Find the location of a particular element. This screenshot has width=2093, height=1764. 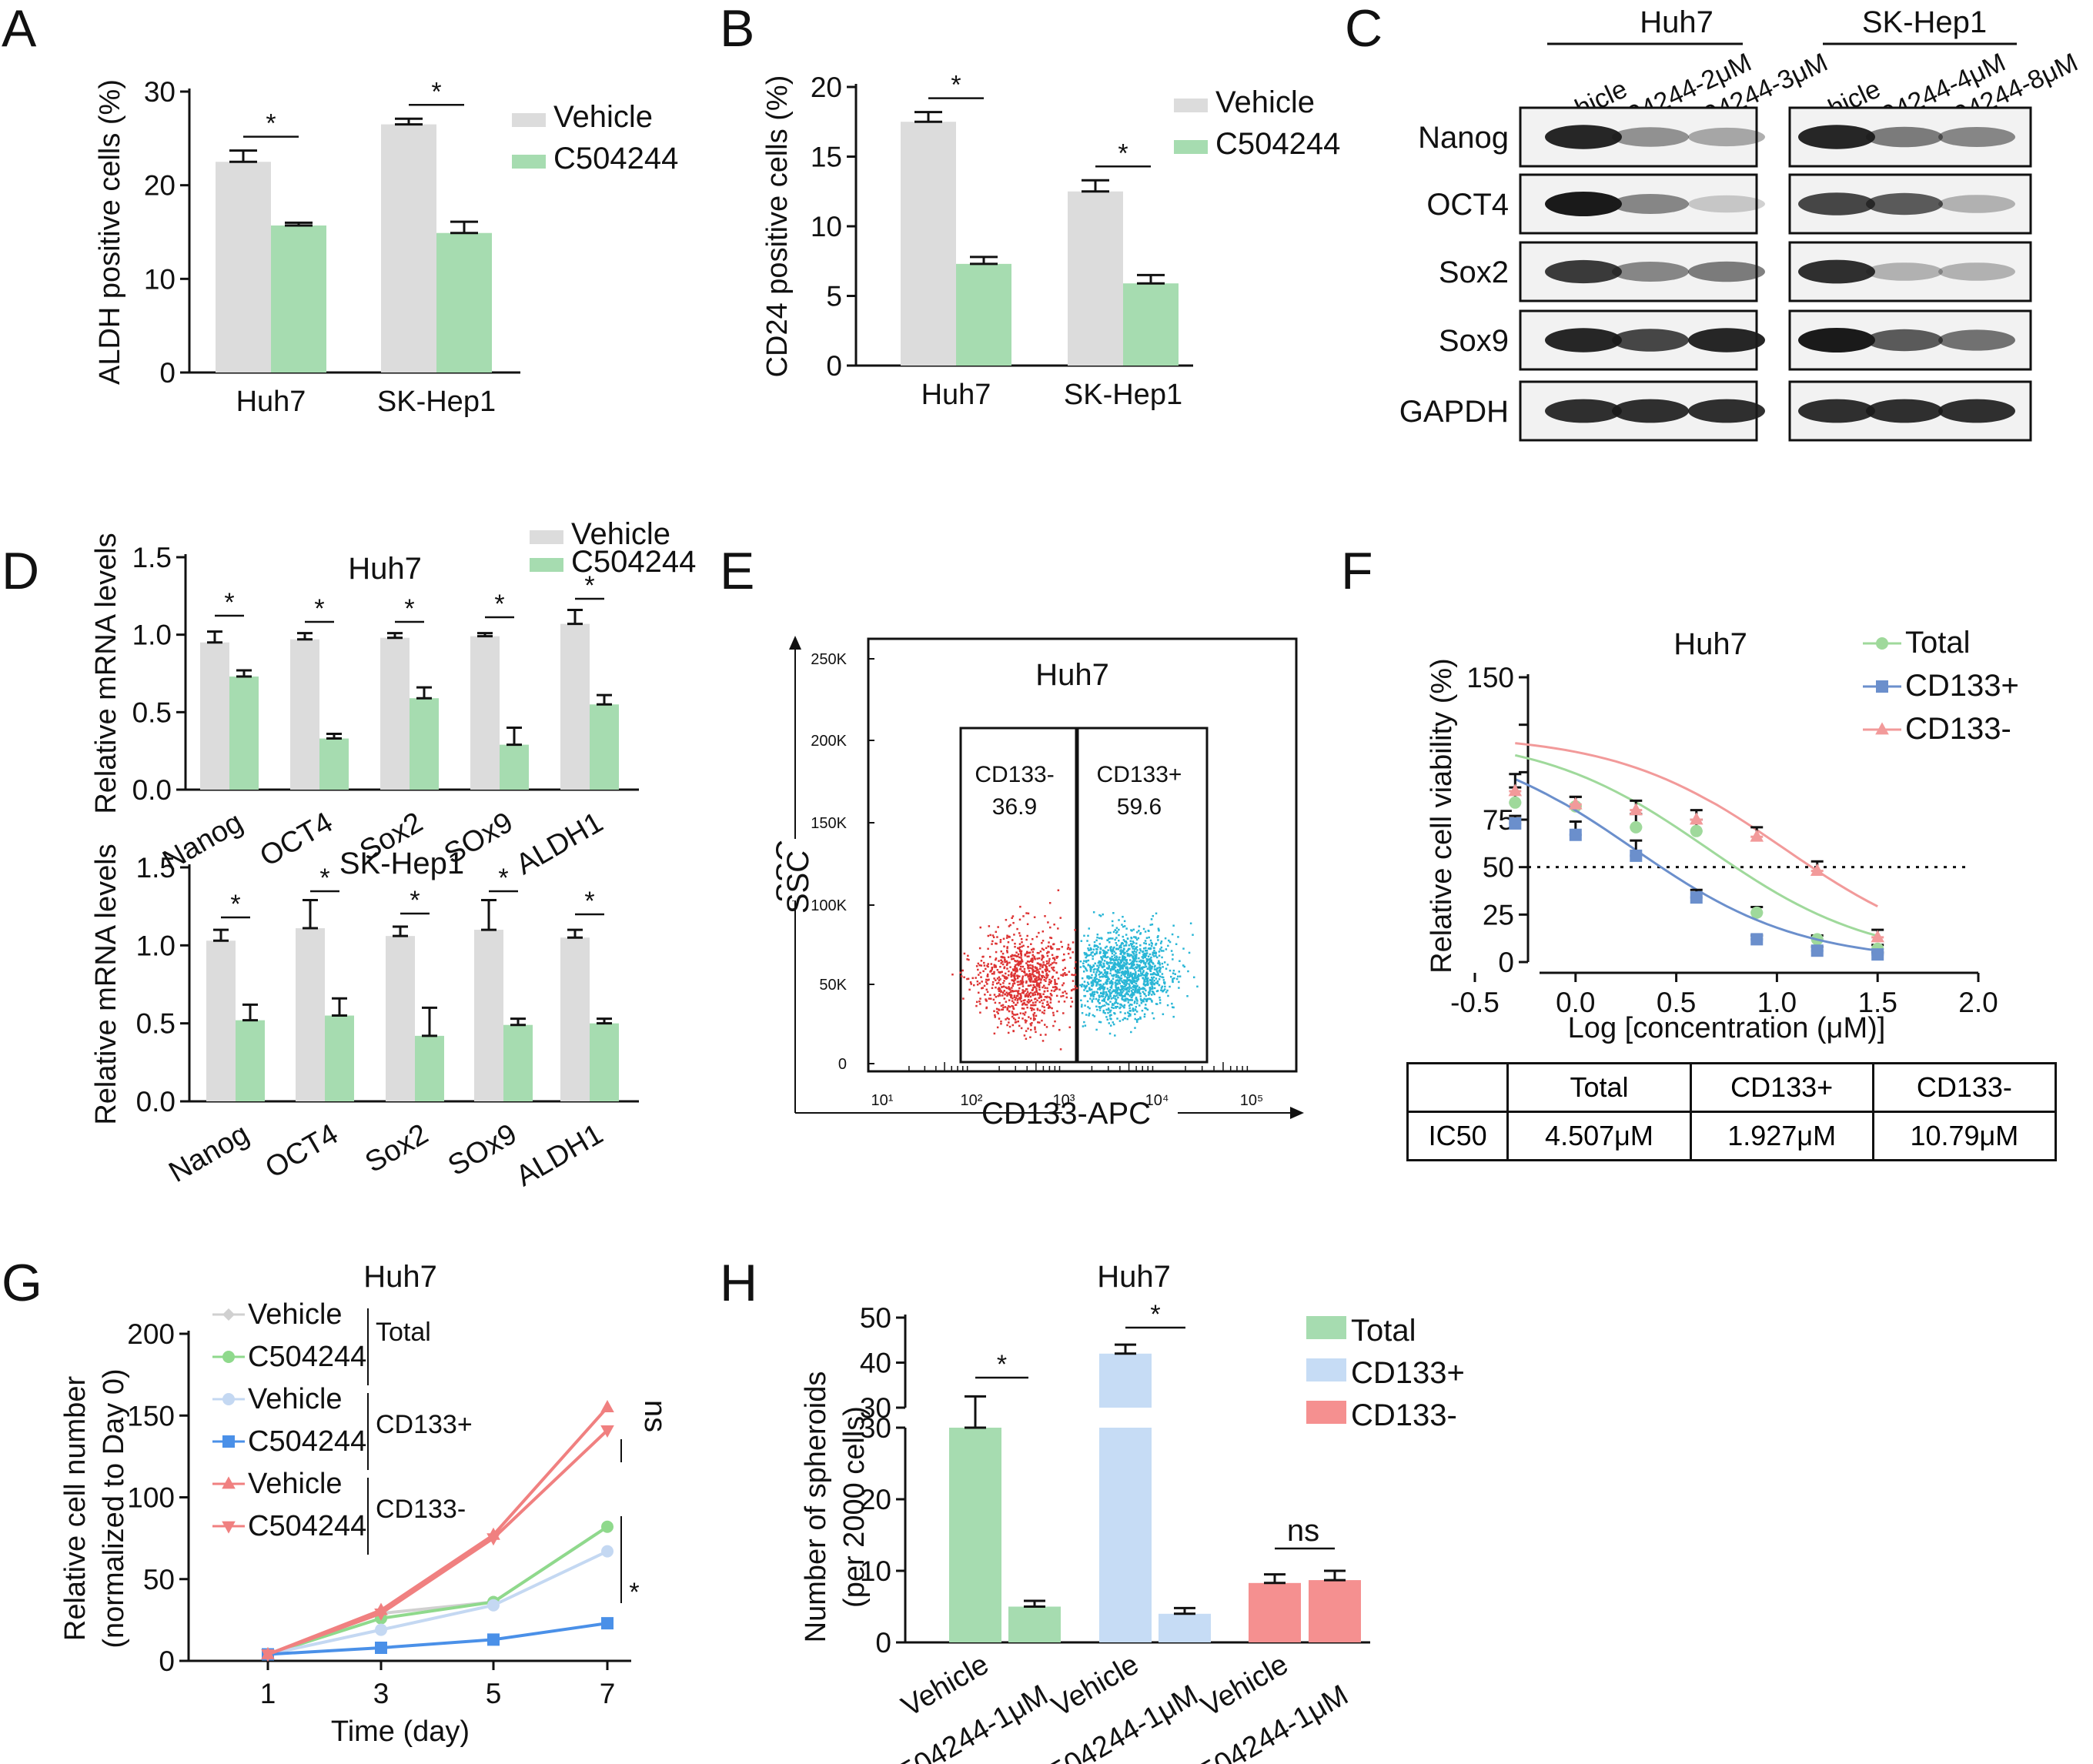

y-tick-label: 0.5 is located at coordinates (156, 1024).